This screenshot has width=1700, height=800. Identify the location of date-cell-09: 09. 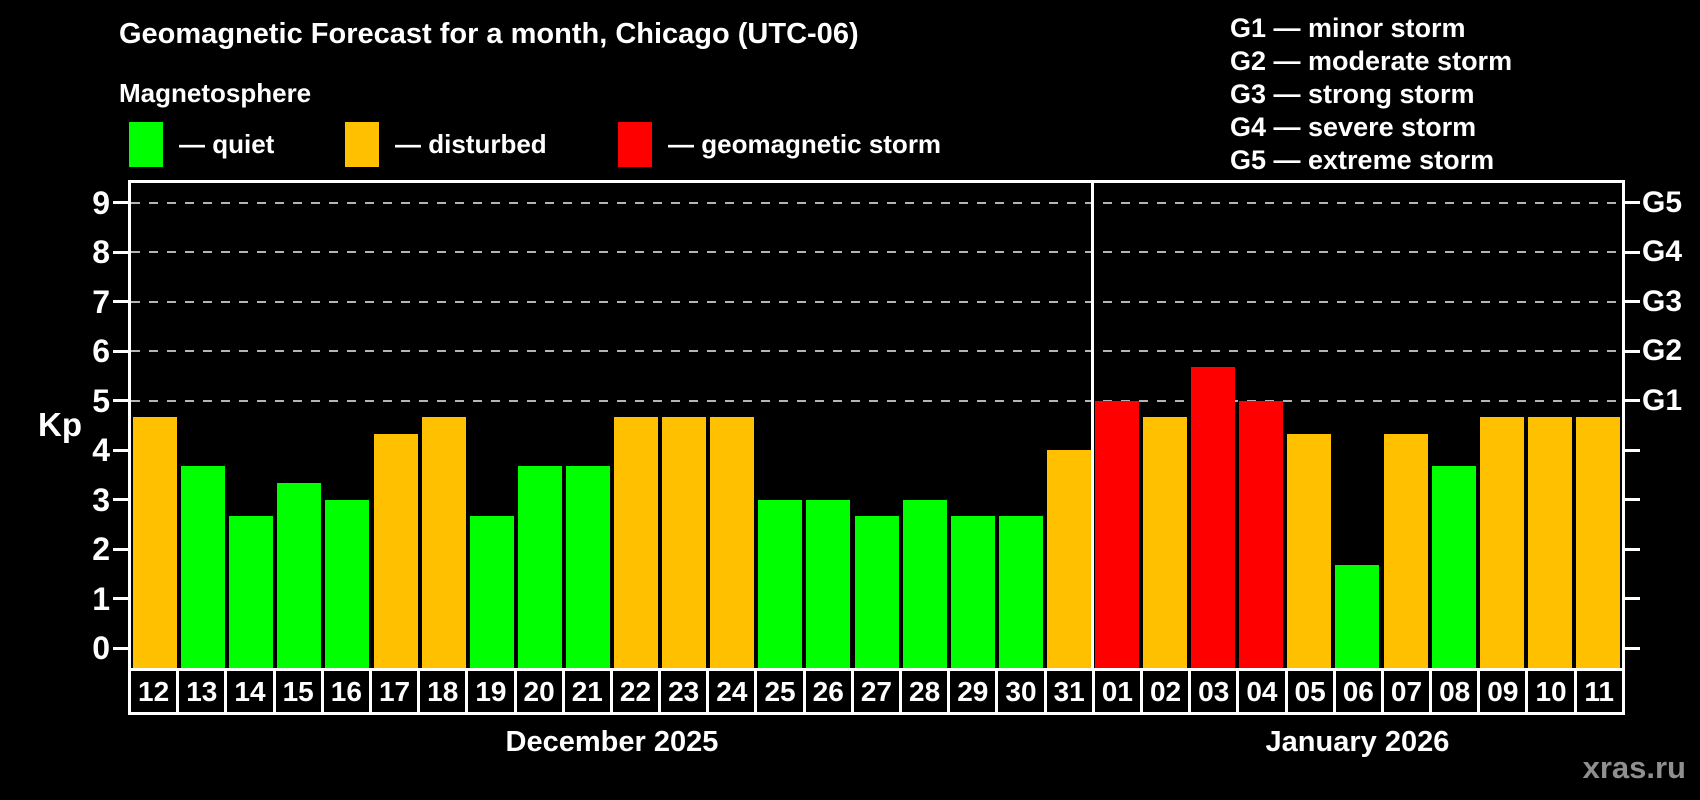
(1504, 691).